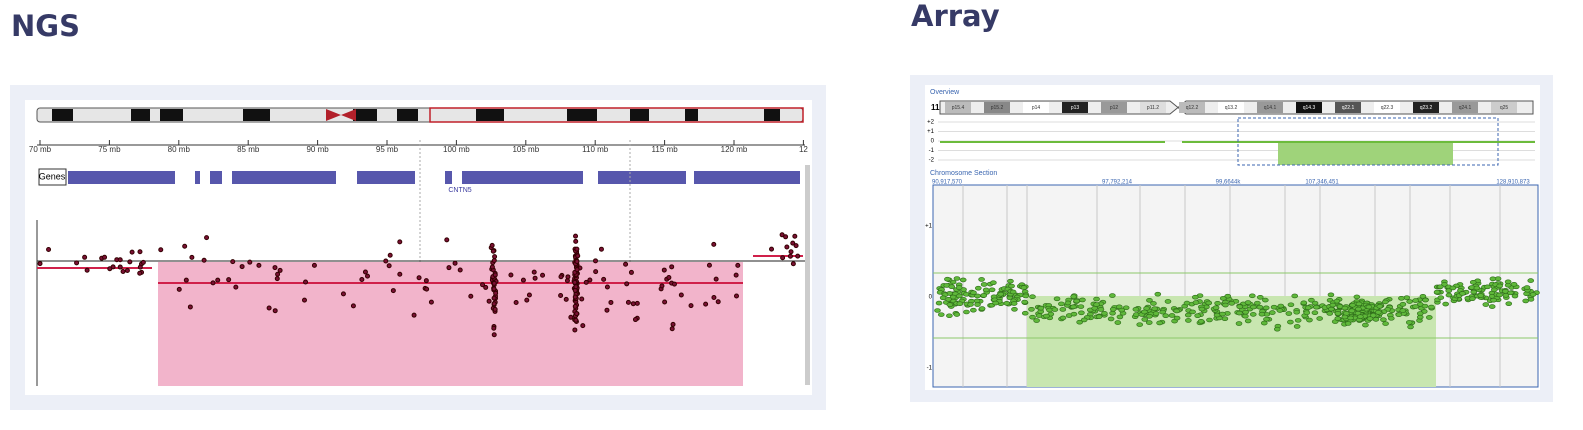 The width and height of the screenshot is (1583, 430). I want to click on section-tick: -1, so click(930, 369).